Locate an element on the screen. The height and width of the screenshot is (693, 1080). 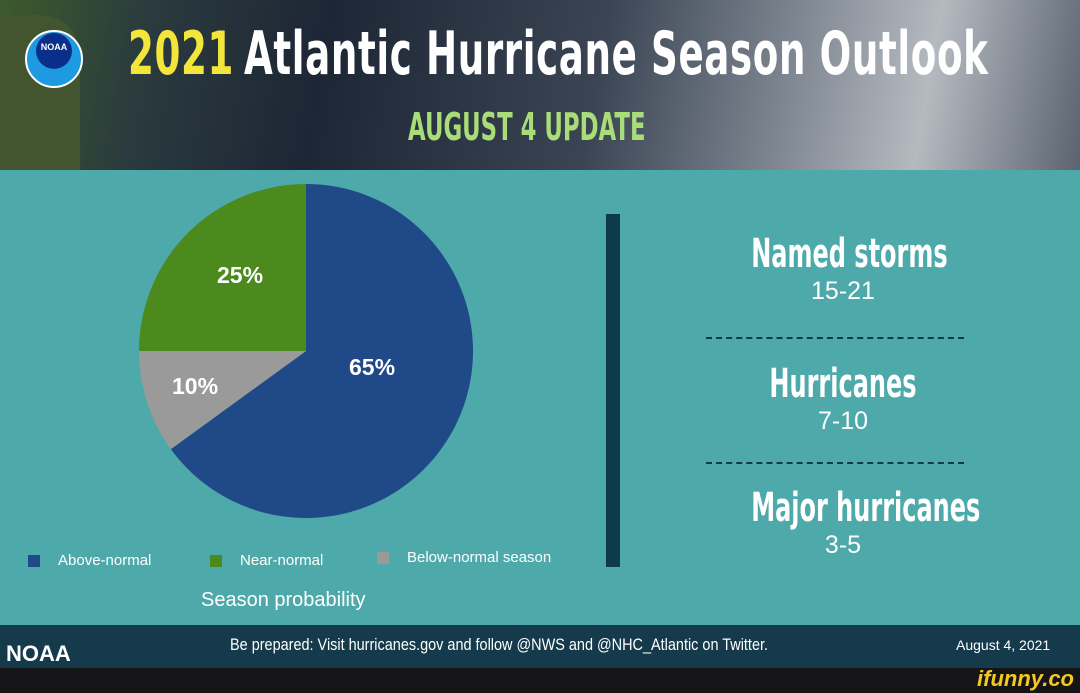
stat-value: 3-5 is located at coordinates (843, 545).